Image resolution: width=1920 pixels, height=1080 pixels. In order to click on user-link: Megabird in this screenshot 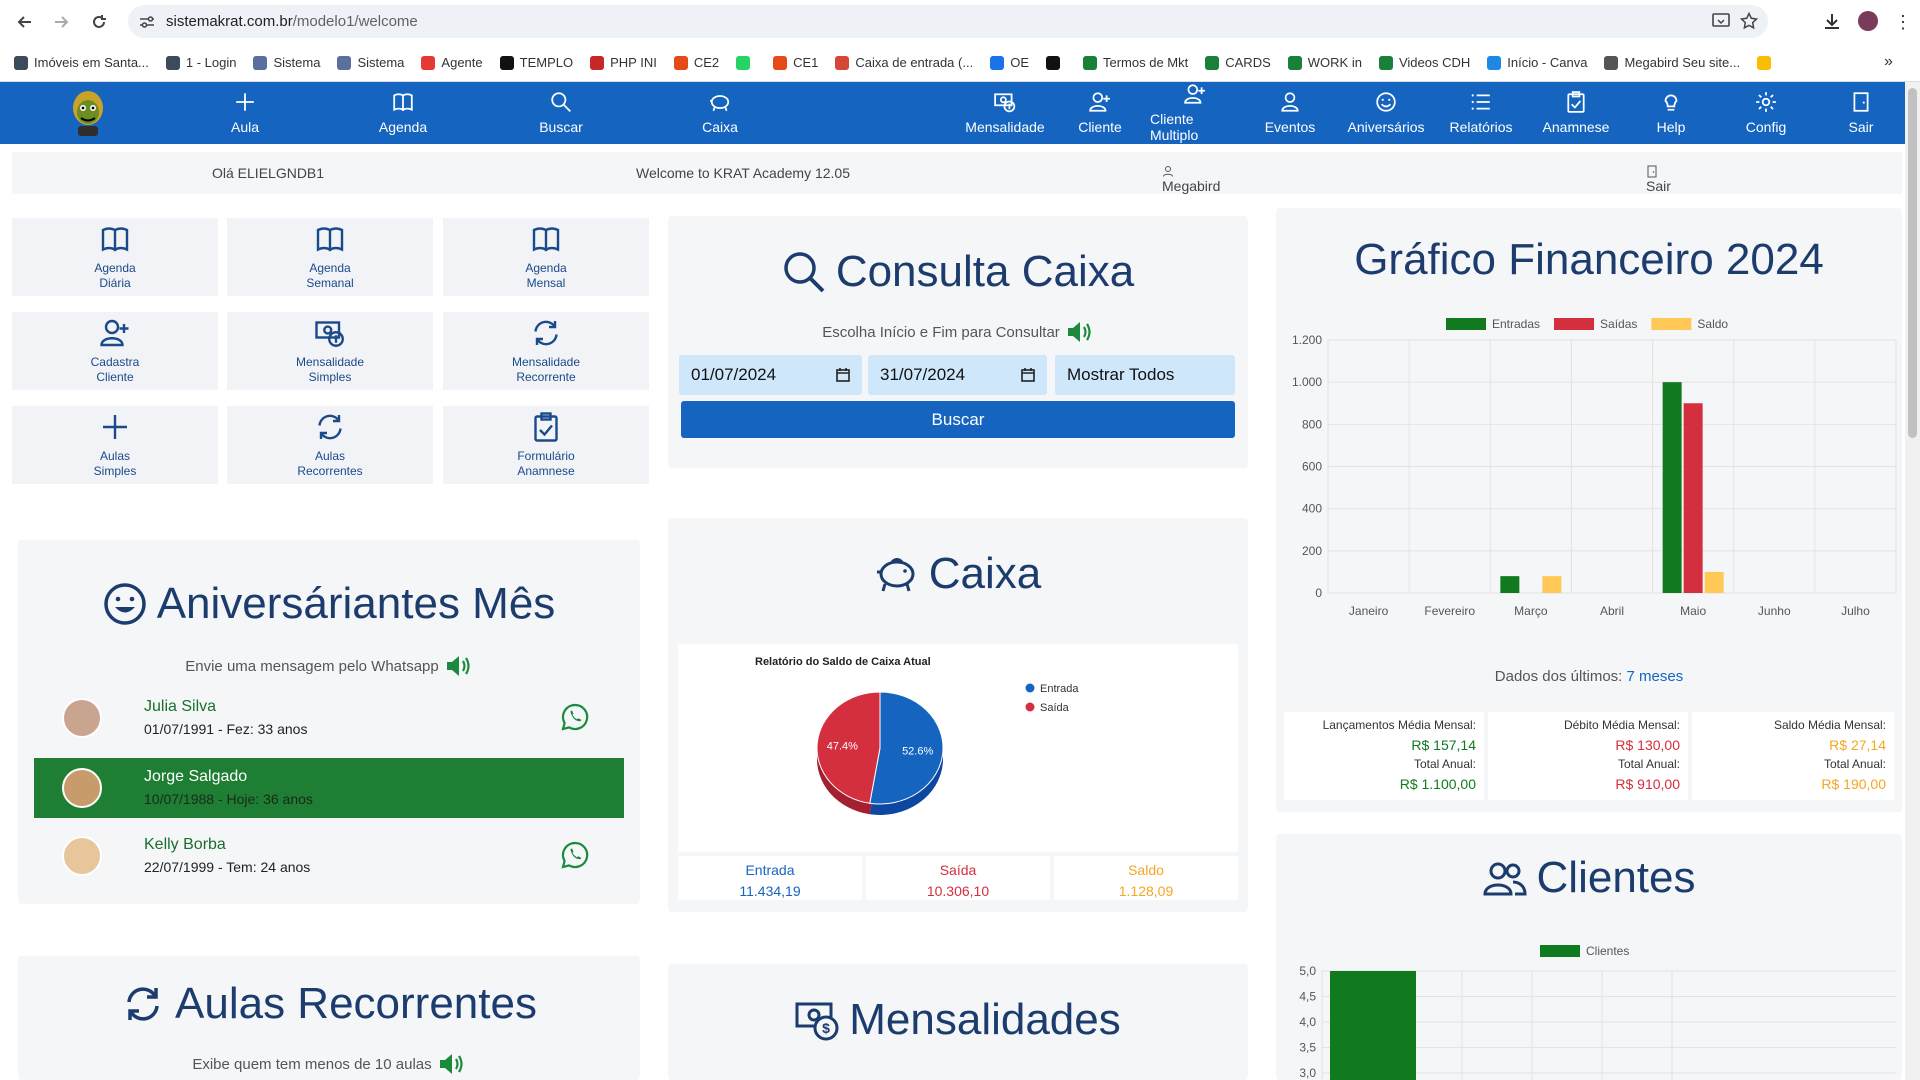, I will do `click(1191, 179)`.